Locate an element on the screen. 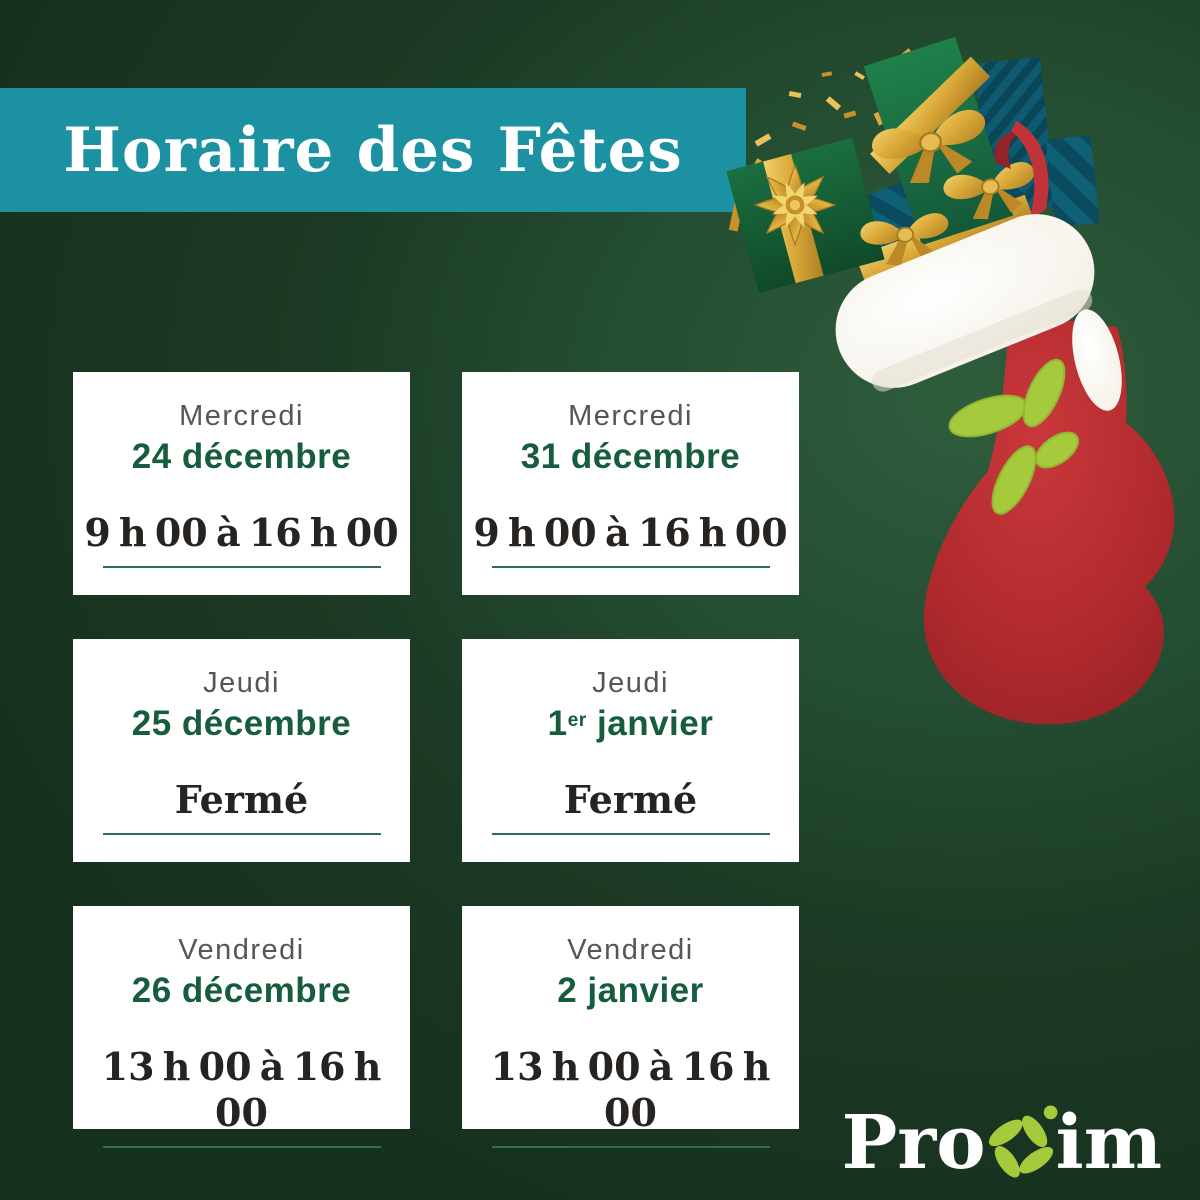 The height and width of the screenshot is (1200, 1200). schedule-card-jan1: Jeudi 1er janvier Fermé is located at coordinates (630, 750).